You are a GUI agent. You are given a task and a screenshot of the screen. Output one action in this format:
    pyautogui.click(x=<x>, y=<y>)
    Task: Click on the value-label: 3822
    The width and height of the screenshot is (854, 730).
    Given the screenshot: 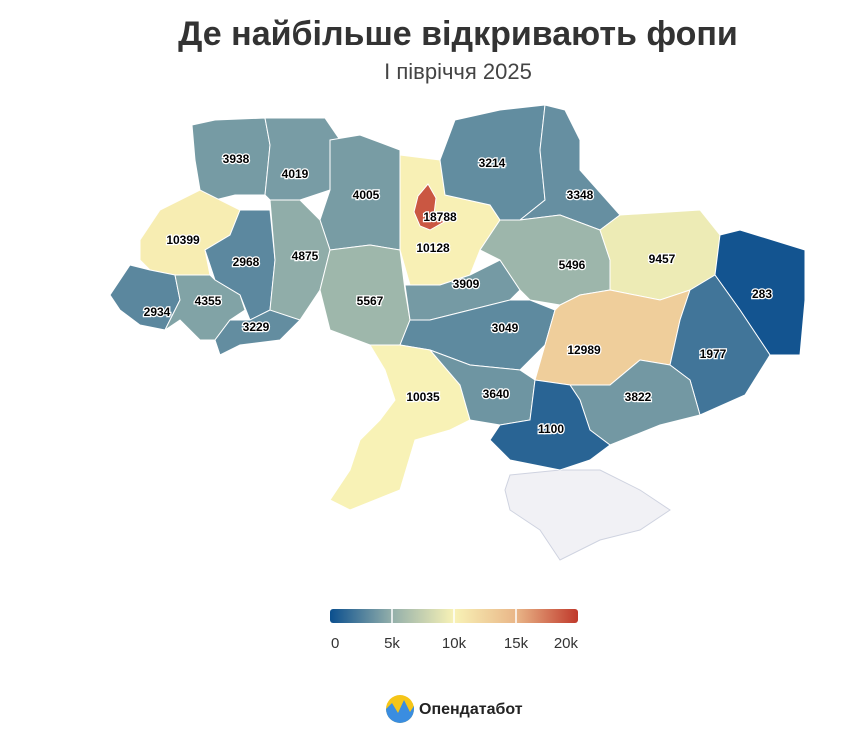 What is the action you would take?
    pyautogui.click(x=638, y=397)
    